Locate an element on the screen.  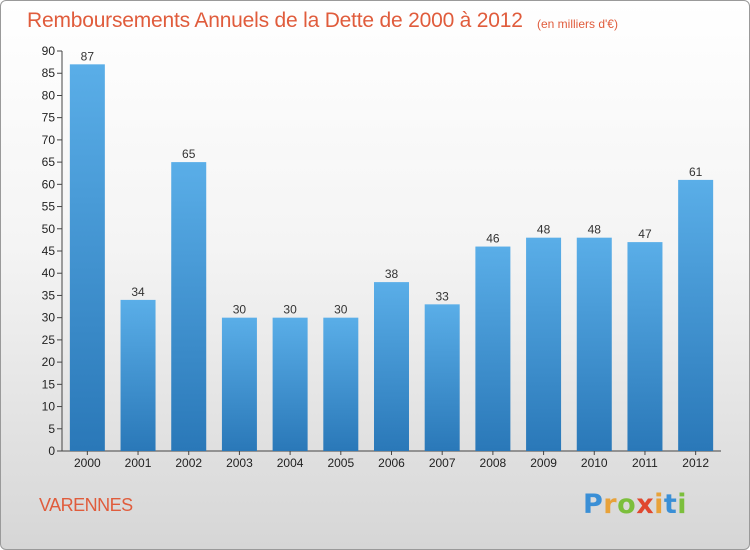
y-tick-label: 50 is located at coordinates (49, 229).